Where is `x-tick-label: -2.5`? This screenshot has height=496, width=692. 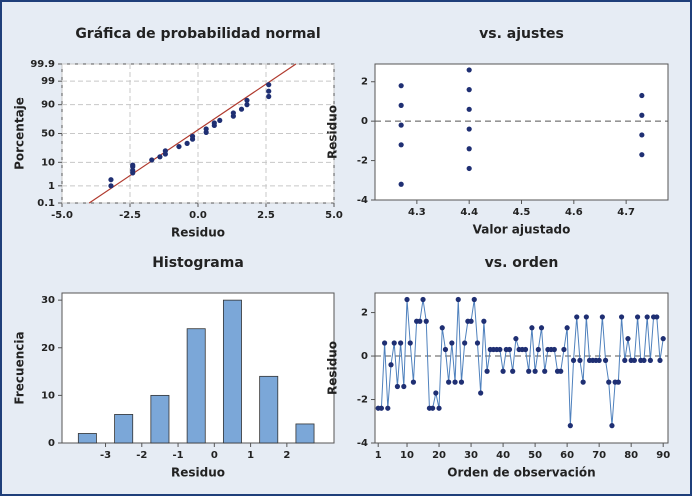
x-tick-label: -2.5 is located at coordinates (130, 215).